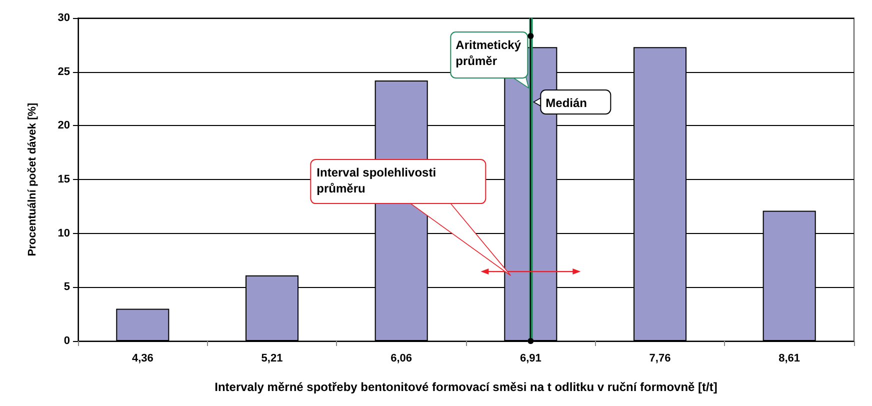 The width and height of the screenshot is (872, 406). I want to click on y-tick-label: 5, so click(67, 287).